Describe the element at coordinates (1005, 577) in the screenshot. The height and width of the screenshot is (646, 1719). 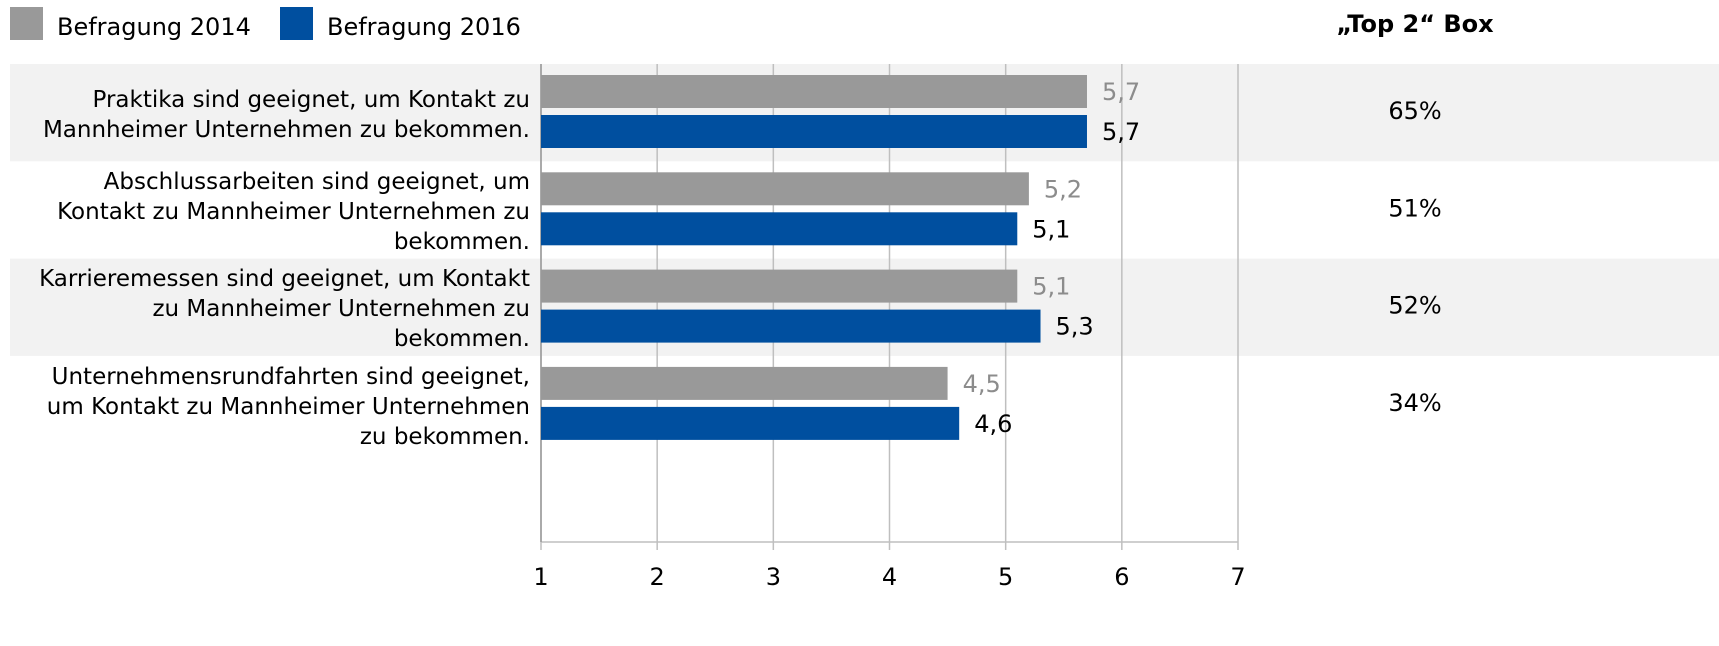
I see `x-tick-label: 5` at that location.